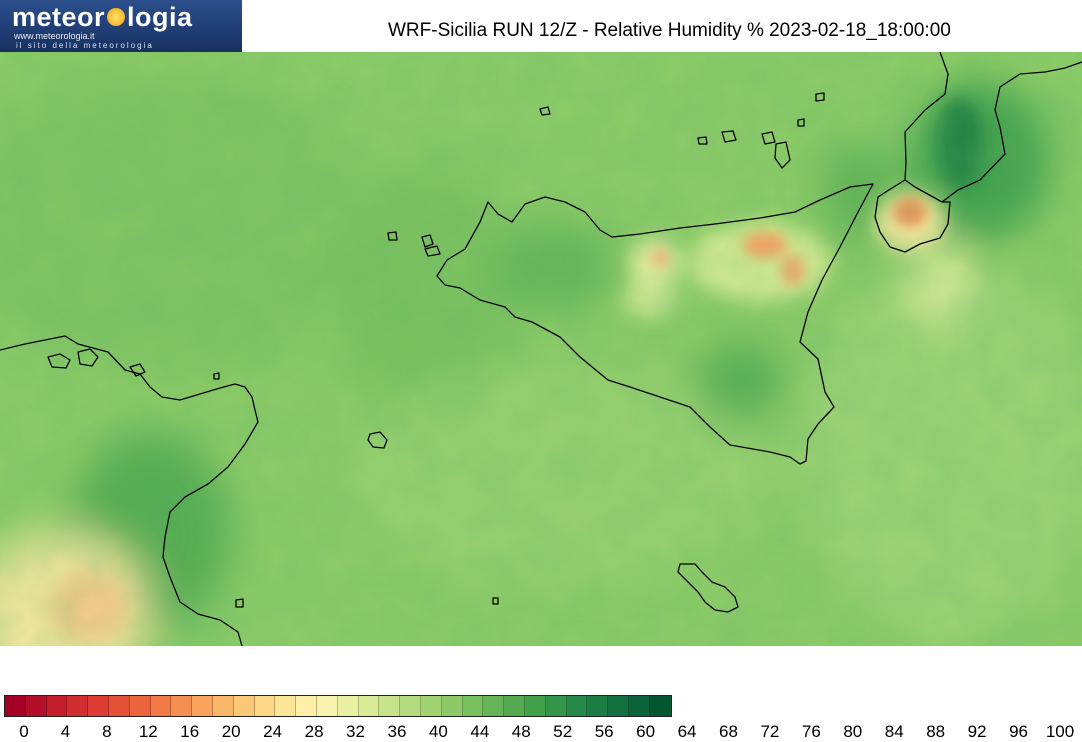  I want to click on colorbar-tick-label: 40, so click(438, 731).